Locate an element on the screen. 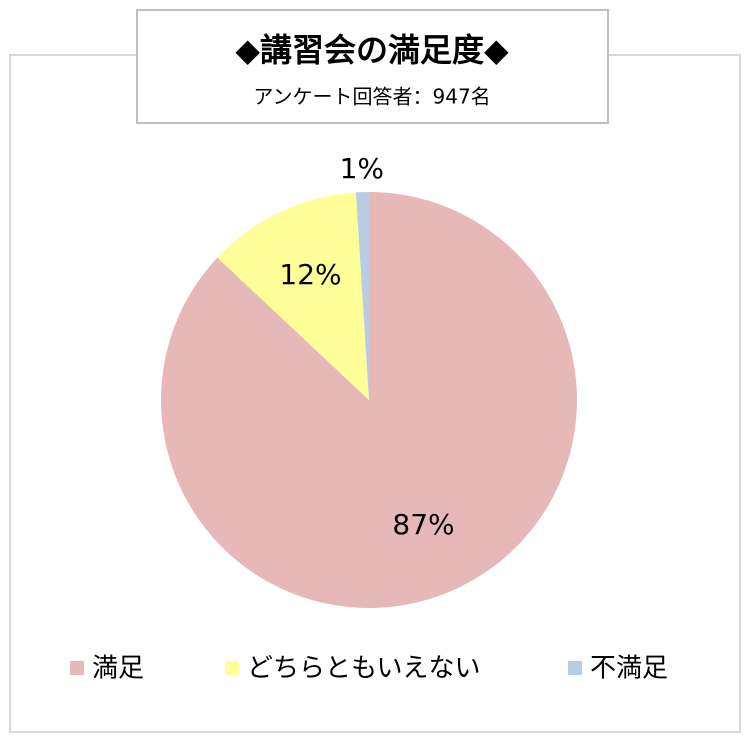 This screenshot has width=749, height=742. data-label: 87% is located at coordinates (423, 524).